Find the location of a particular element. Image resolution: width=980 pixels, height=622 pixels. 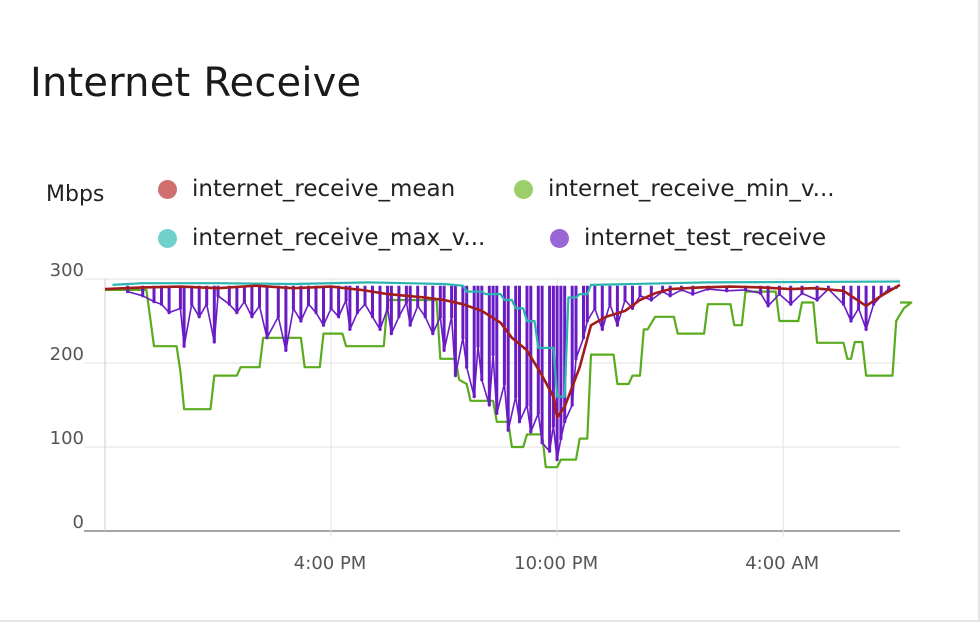

y-axis-unit-label: Mbps is located at coordinates (75, 194).